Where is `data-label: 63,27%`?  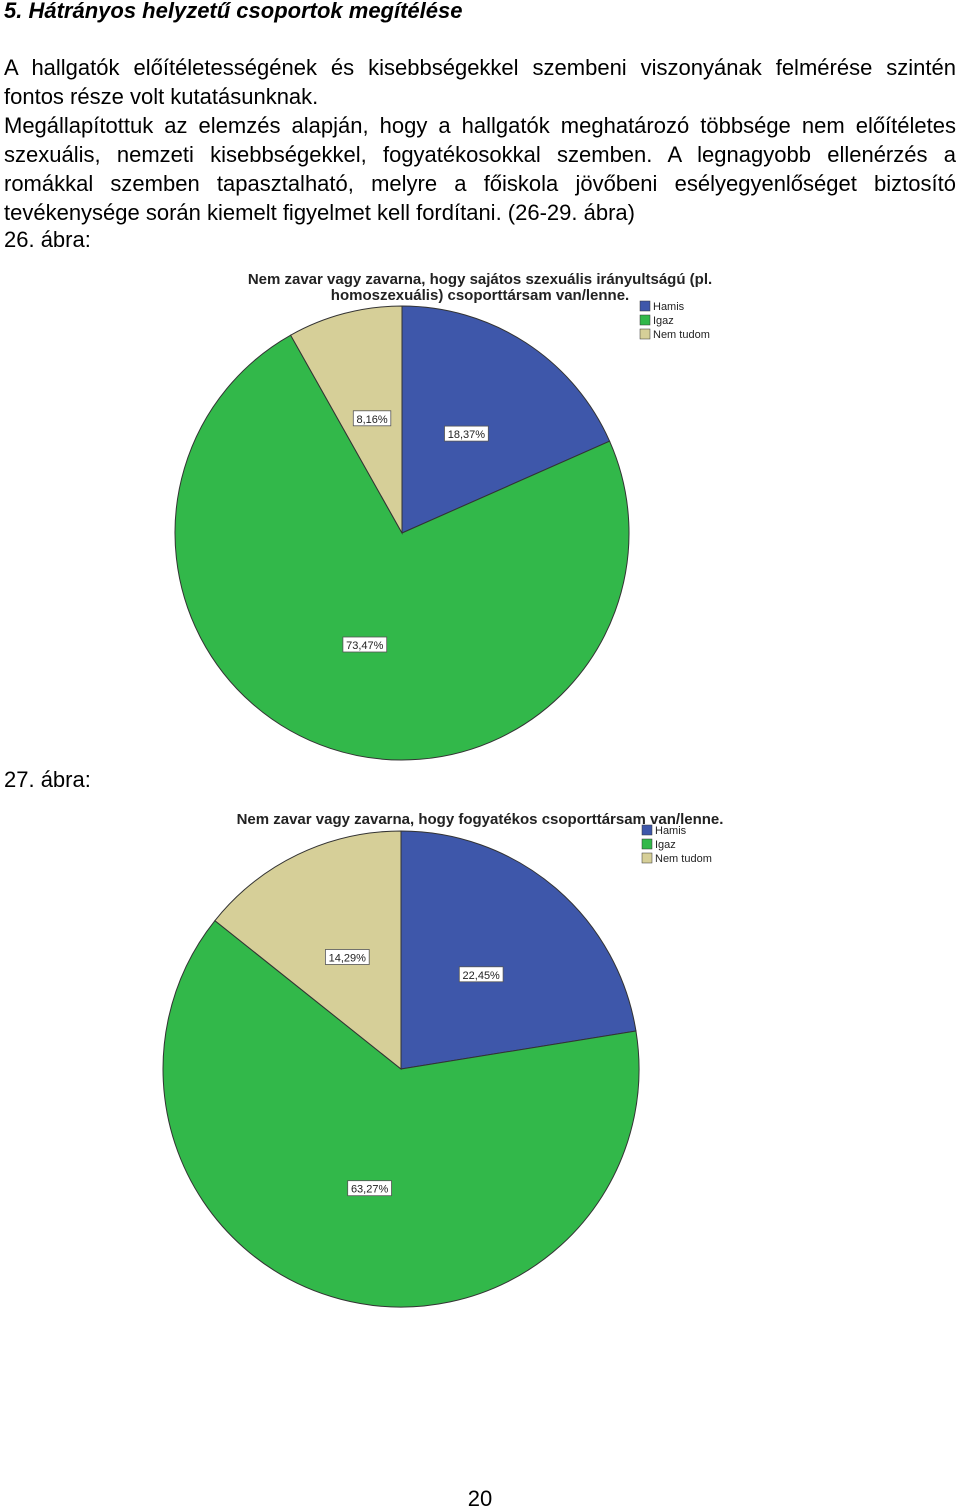
data-label: 63,27% is located at coordinates (370, 1190).